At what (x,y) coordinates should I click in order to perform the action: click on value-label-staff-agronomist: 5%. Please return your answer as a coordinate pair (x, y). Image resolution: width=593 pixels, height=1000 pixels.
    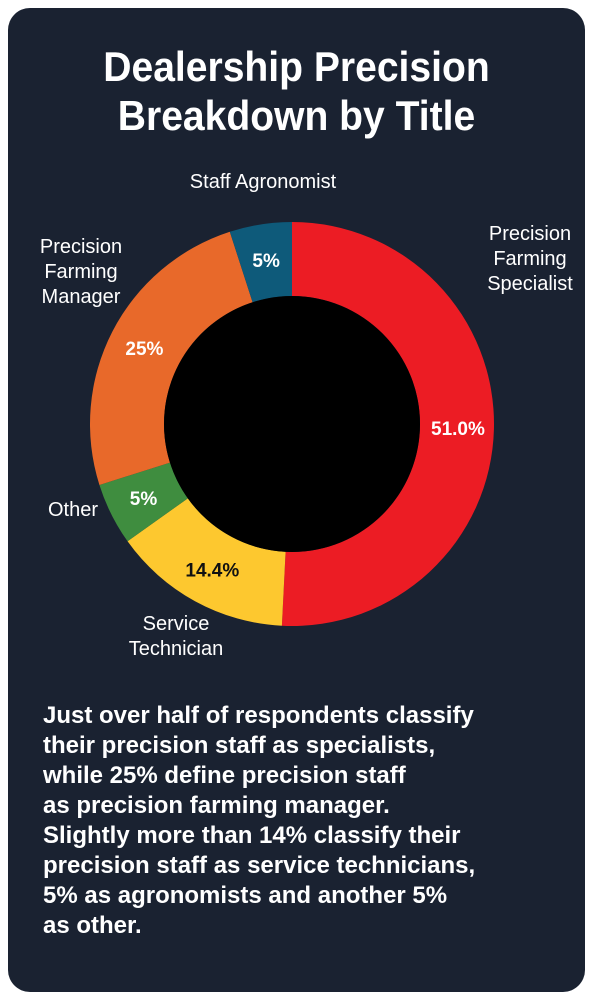
    Looking at the image, I should click on (266, 261).